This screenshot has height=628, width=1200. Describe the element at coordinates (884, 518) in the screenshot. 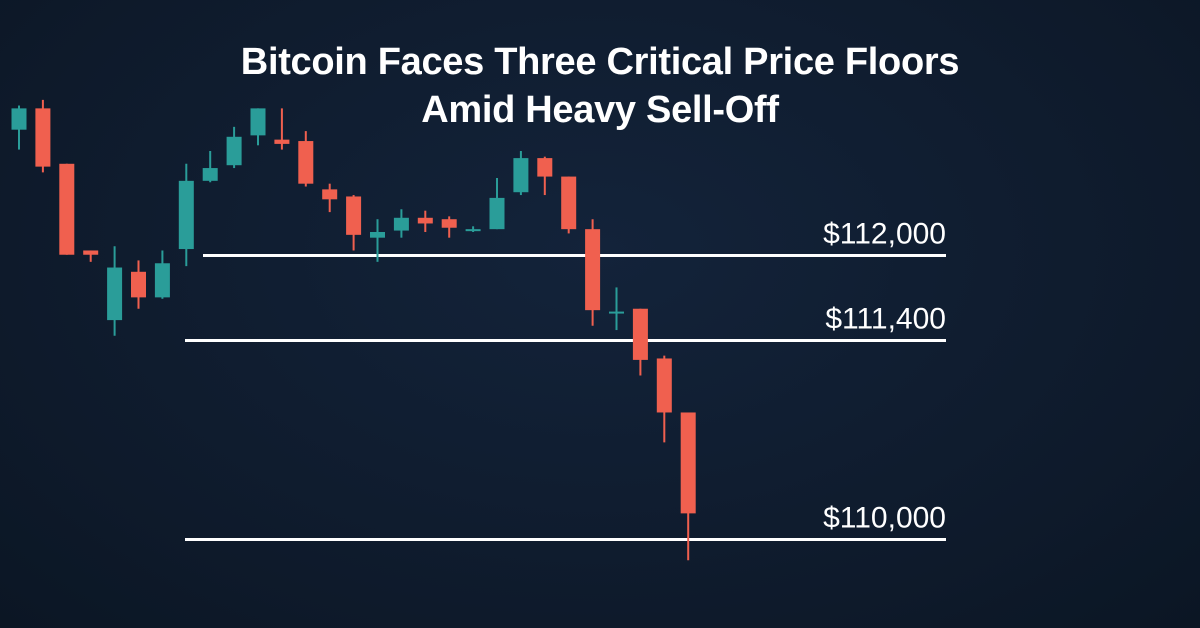

I see `price-floor-label: $110,000` at that location.